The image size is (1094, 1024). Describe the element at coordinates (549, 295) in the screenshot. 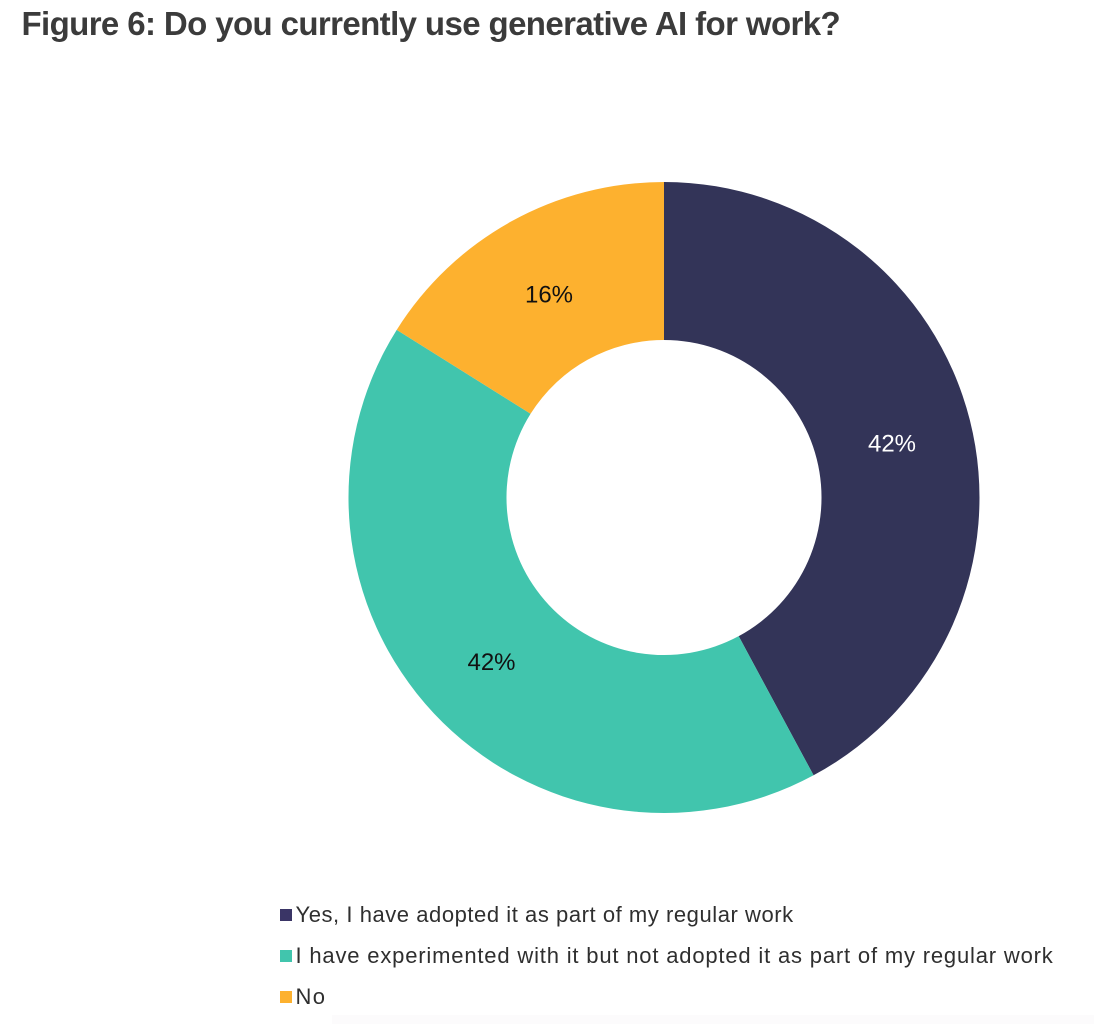

I see `svg-text: 16%` at that location.